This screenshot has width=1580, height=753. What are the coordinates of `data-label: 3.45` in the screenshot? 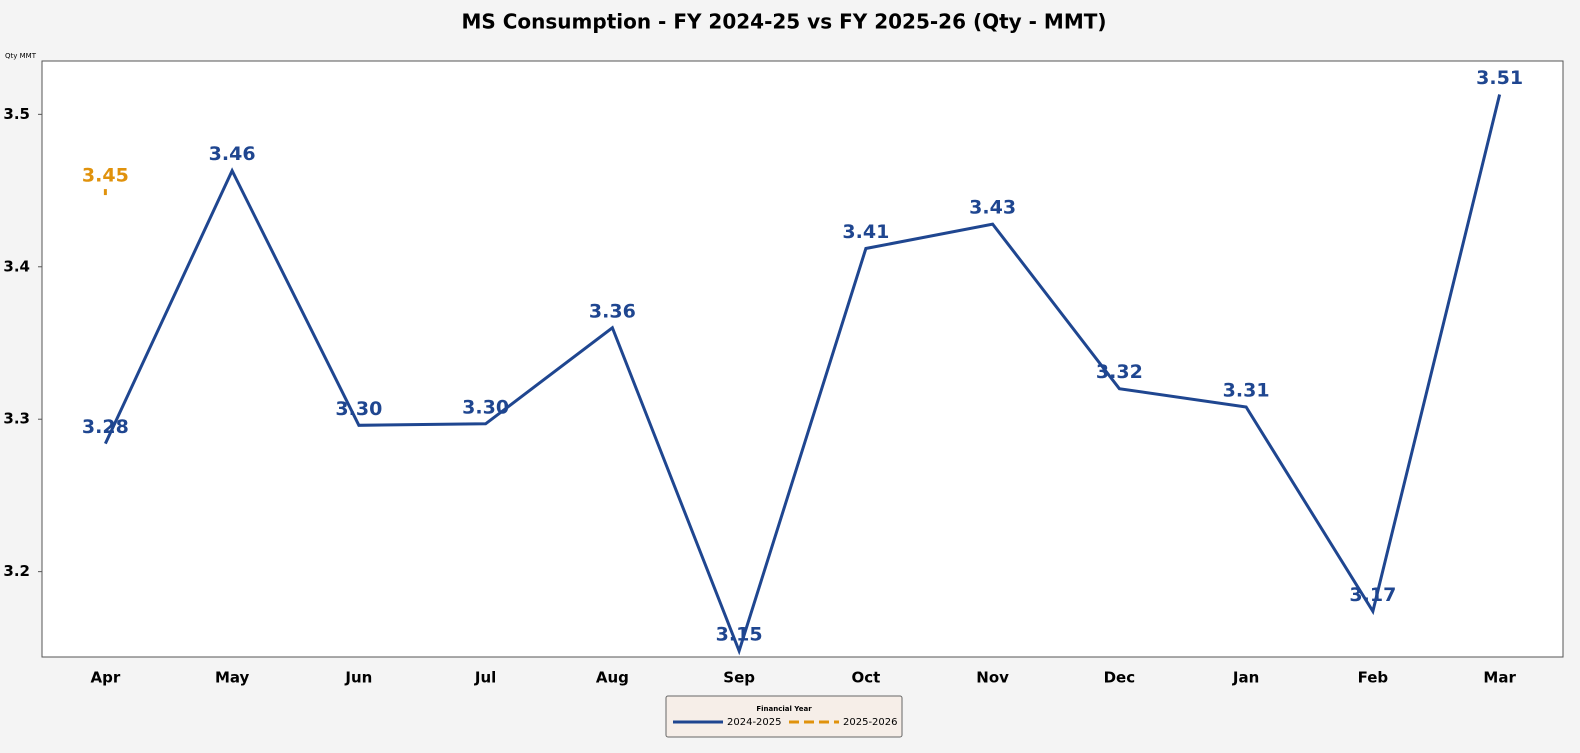 It's located at (105, 176).